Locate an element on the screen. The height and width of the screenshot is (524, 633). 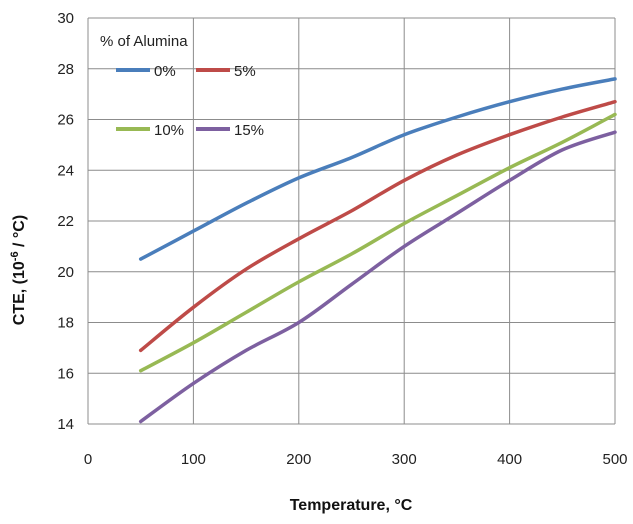
legend-label-2: 10% is located at coordinates (169, 130).